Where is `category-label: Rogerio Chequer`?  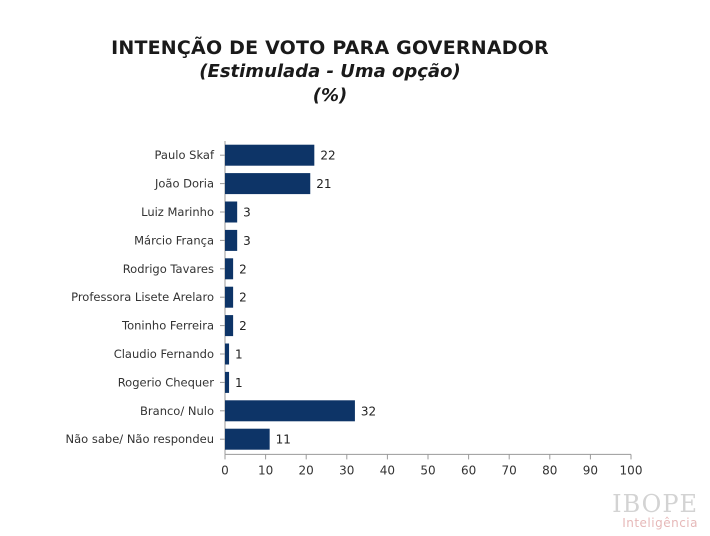 category-label: Rogerio Chequer is located at coordinates (166, 382).